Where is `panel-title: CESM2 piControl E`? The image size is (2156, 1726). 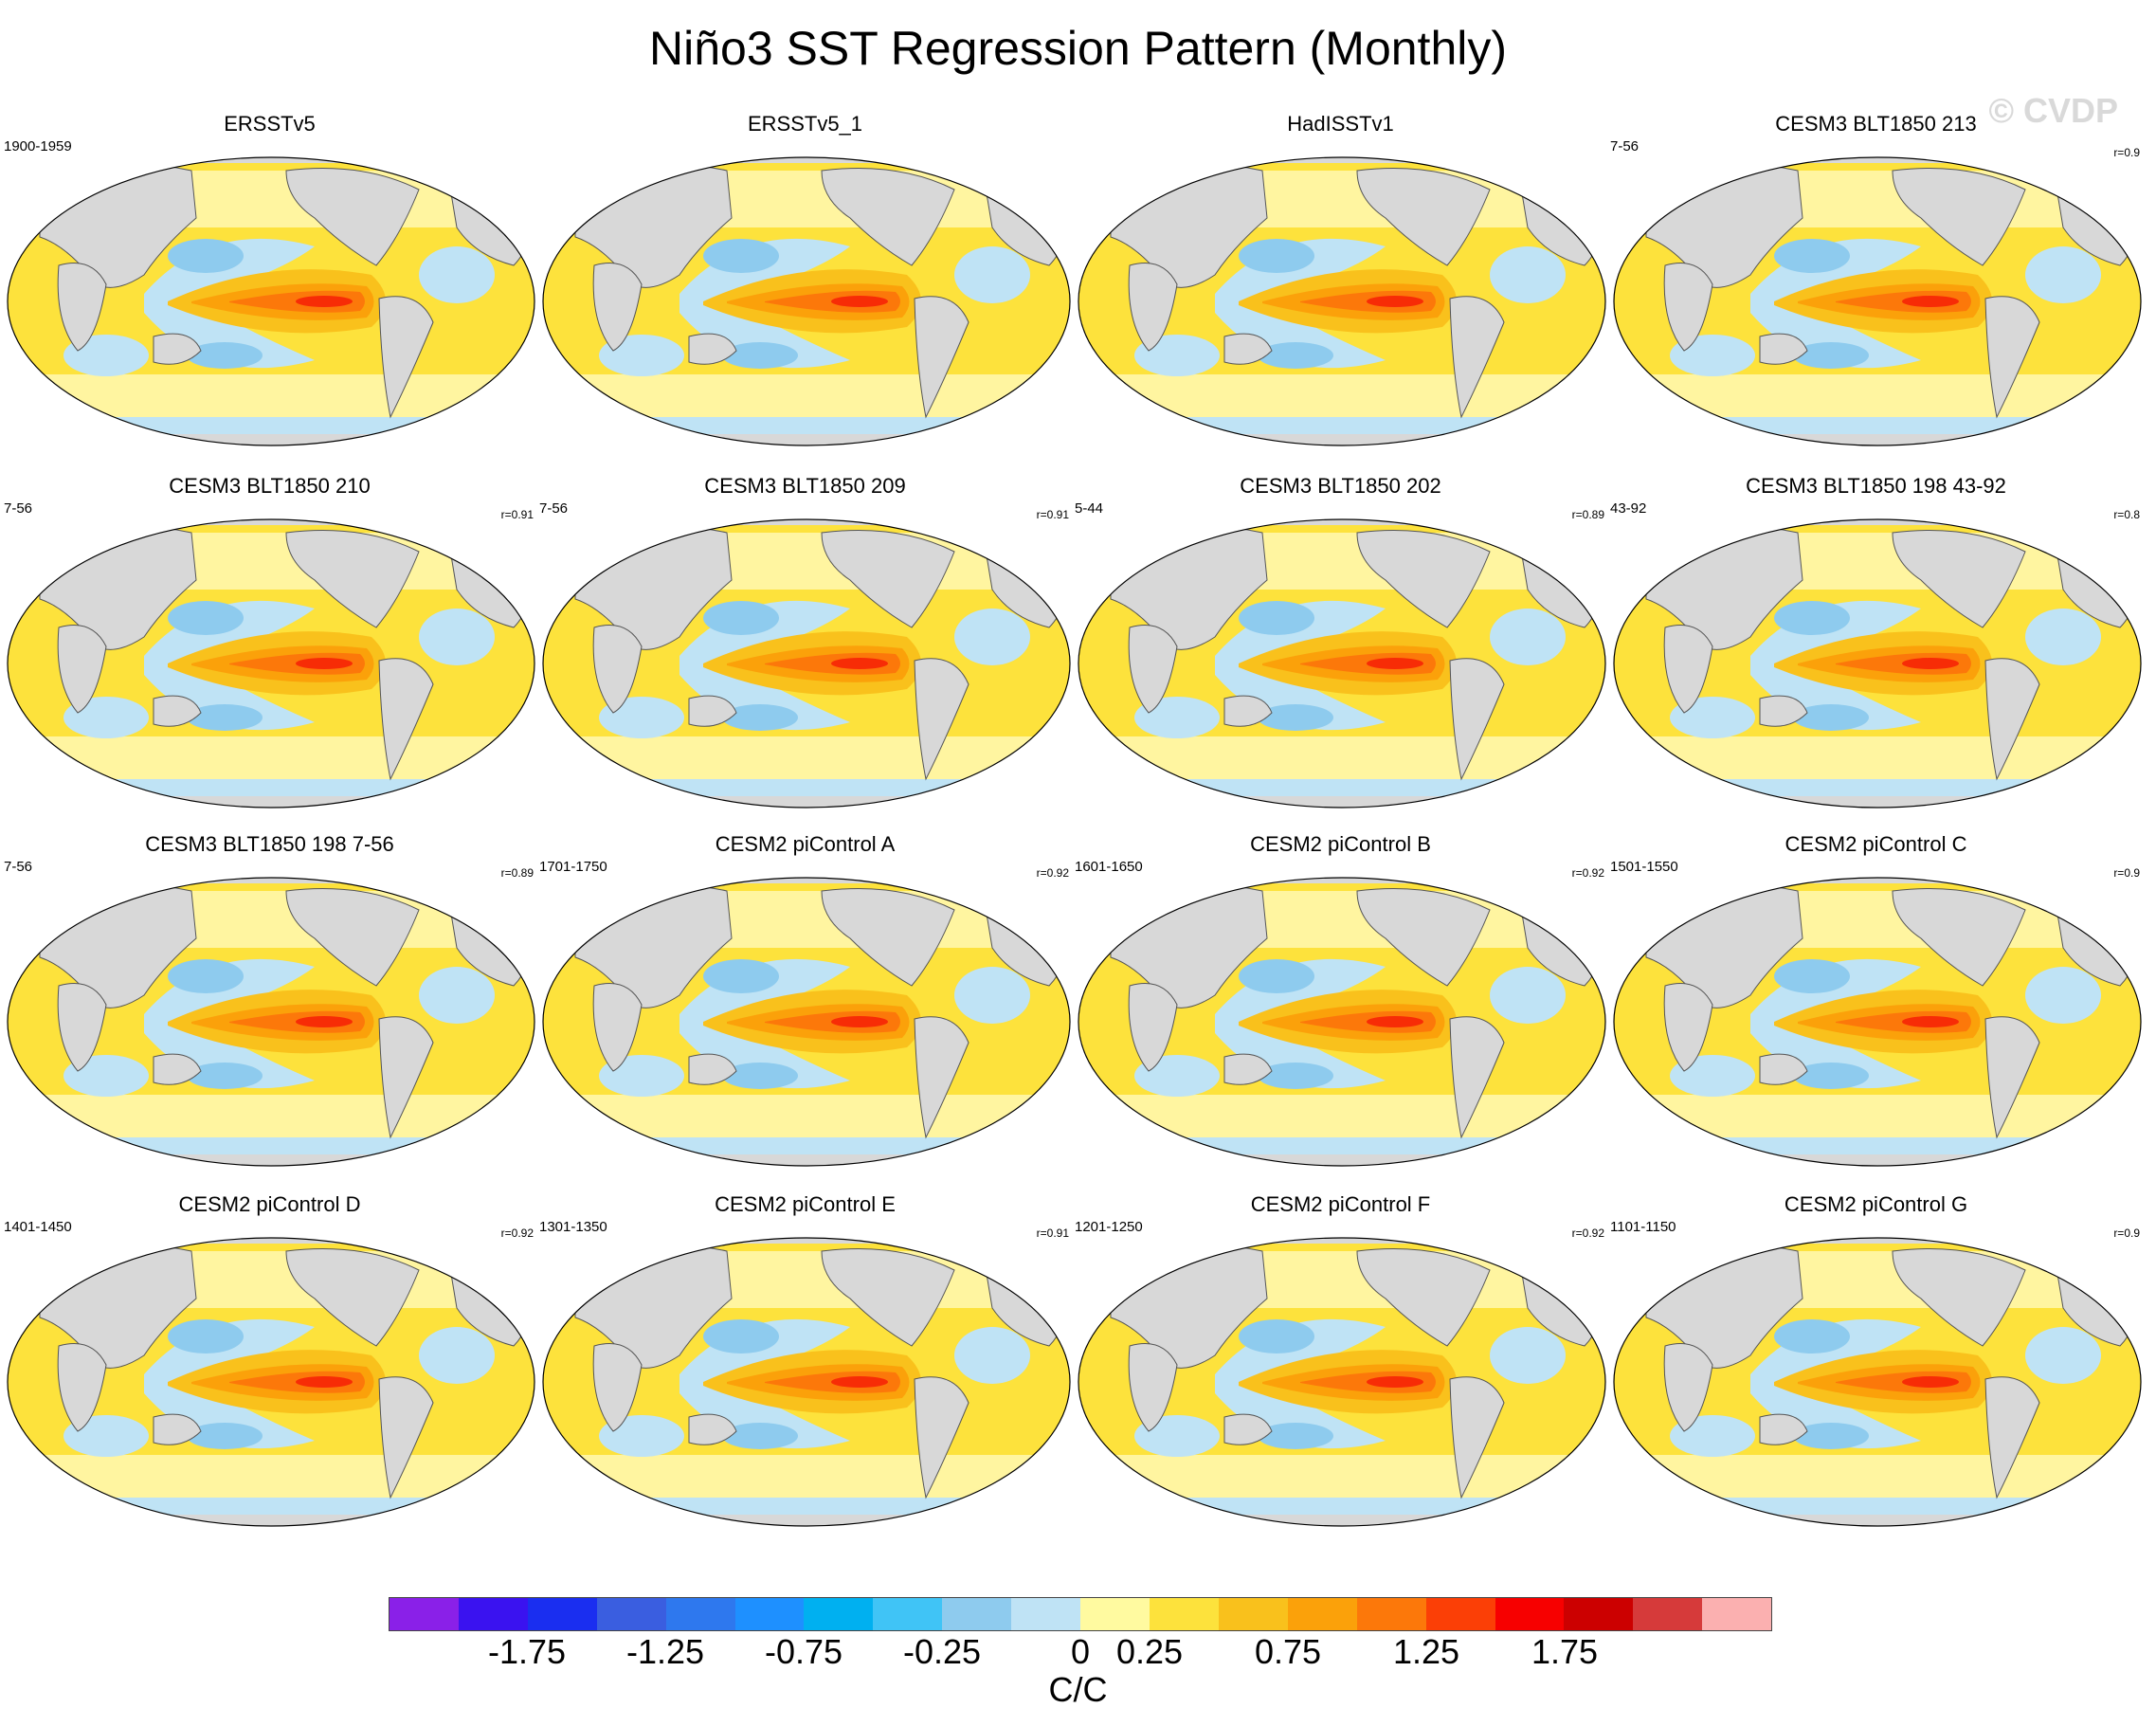
panel-title: CESM2 piControl E is located at coordinates (806, 1204).